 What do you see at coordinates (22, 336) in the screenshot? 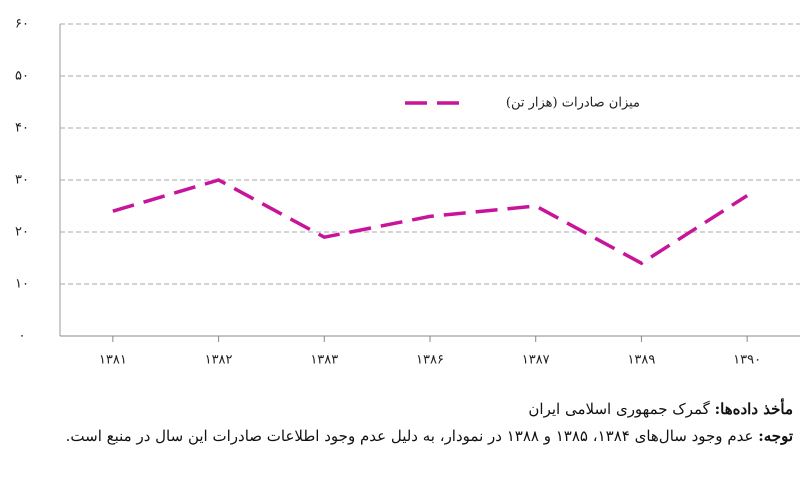
I see `y-tick-label: ۰` at bounding box center [22, 336].